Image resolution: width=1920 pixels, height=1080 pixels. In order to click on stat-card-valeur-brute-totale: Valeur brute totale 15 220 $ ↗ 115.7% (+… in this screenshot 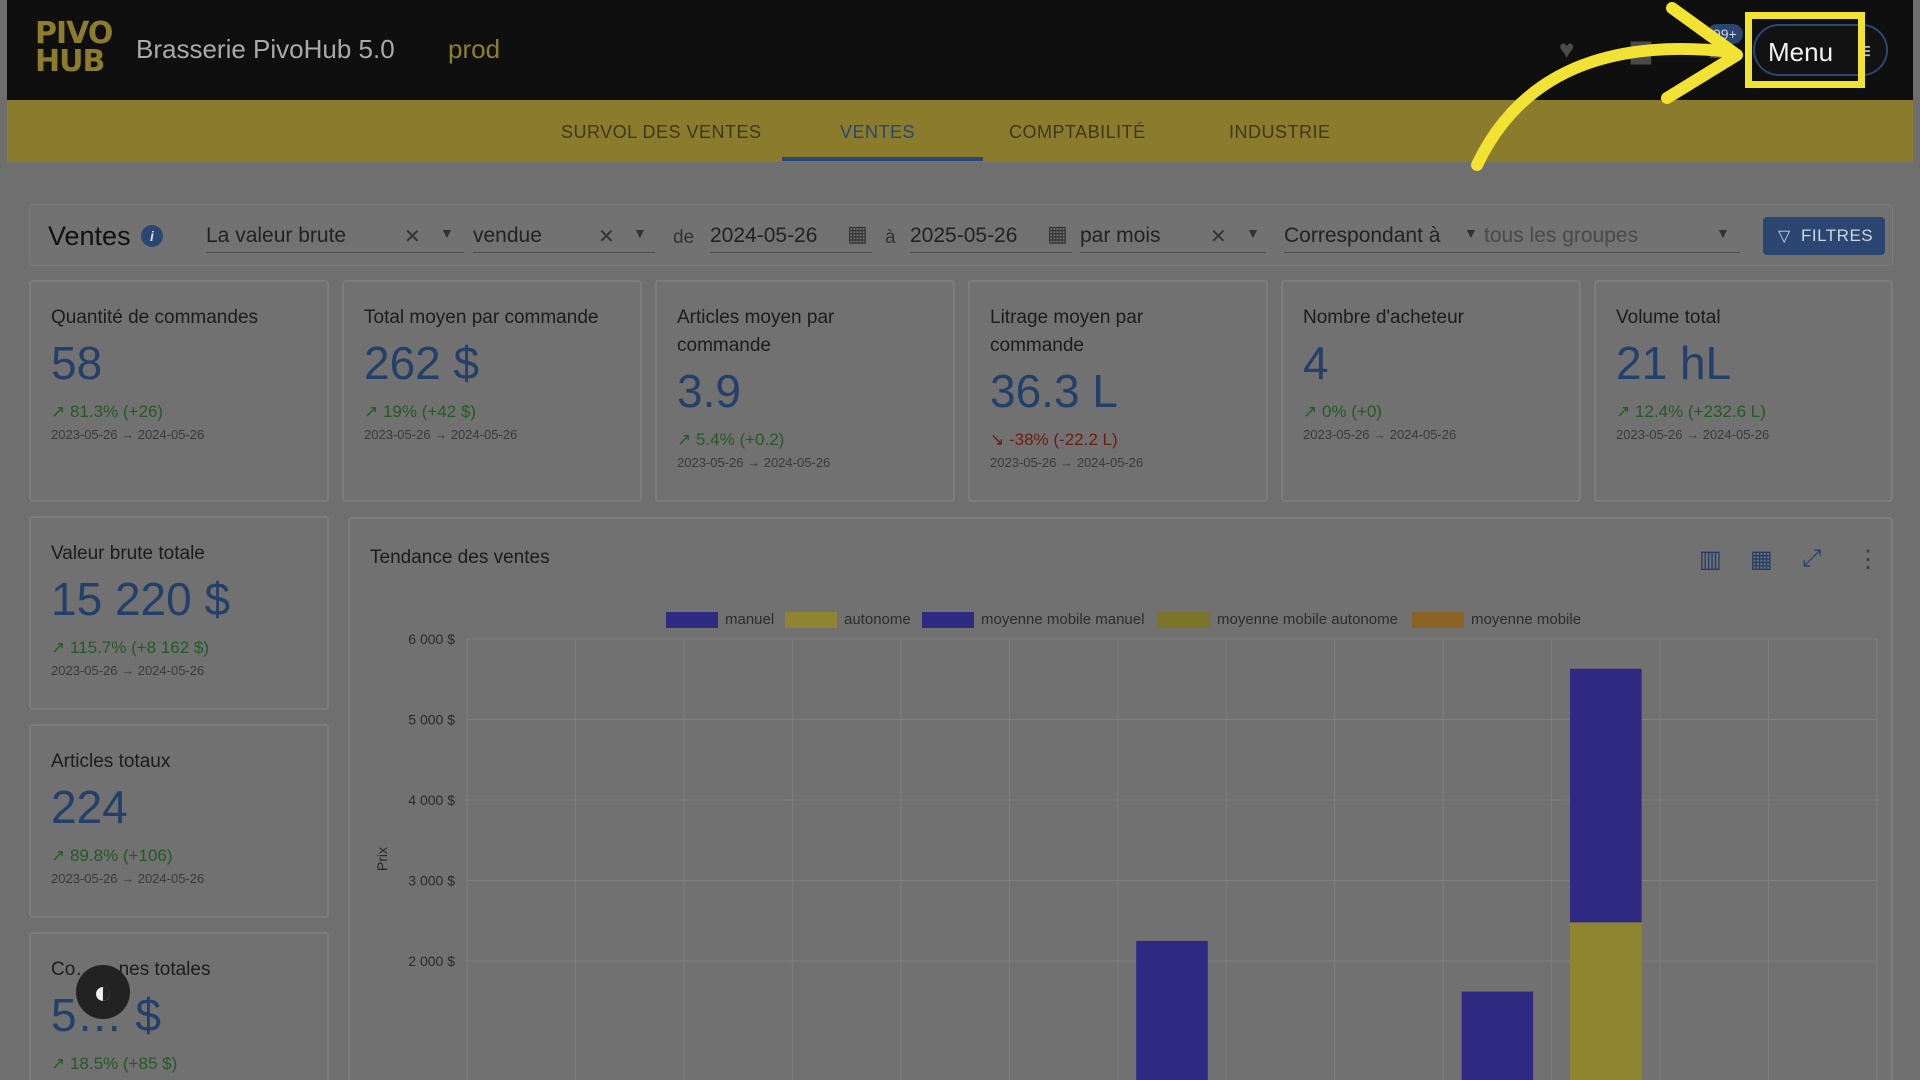, I will do `click(179, 613)`.